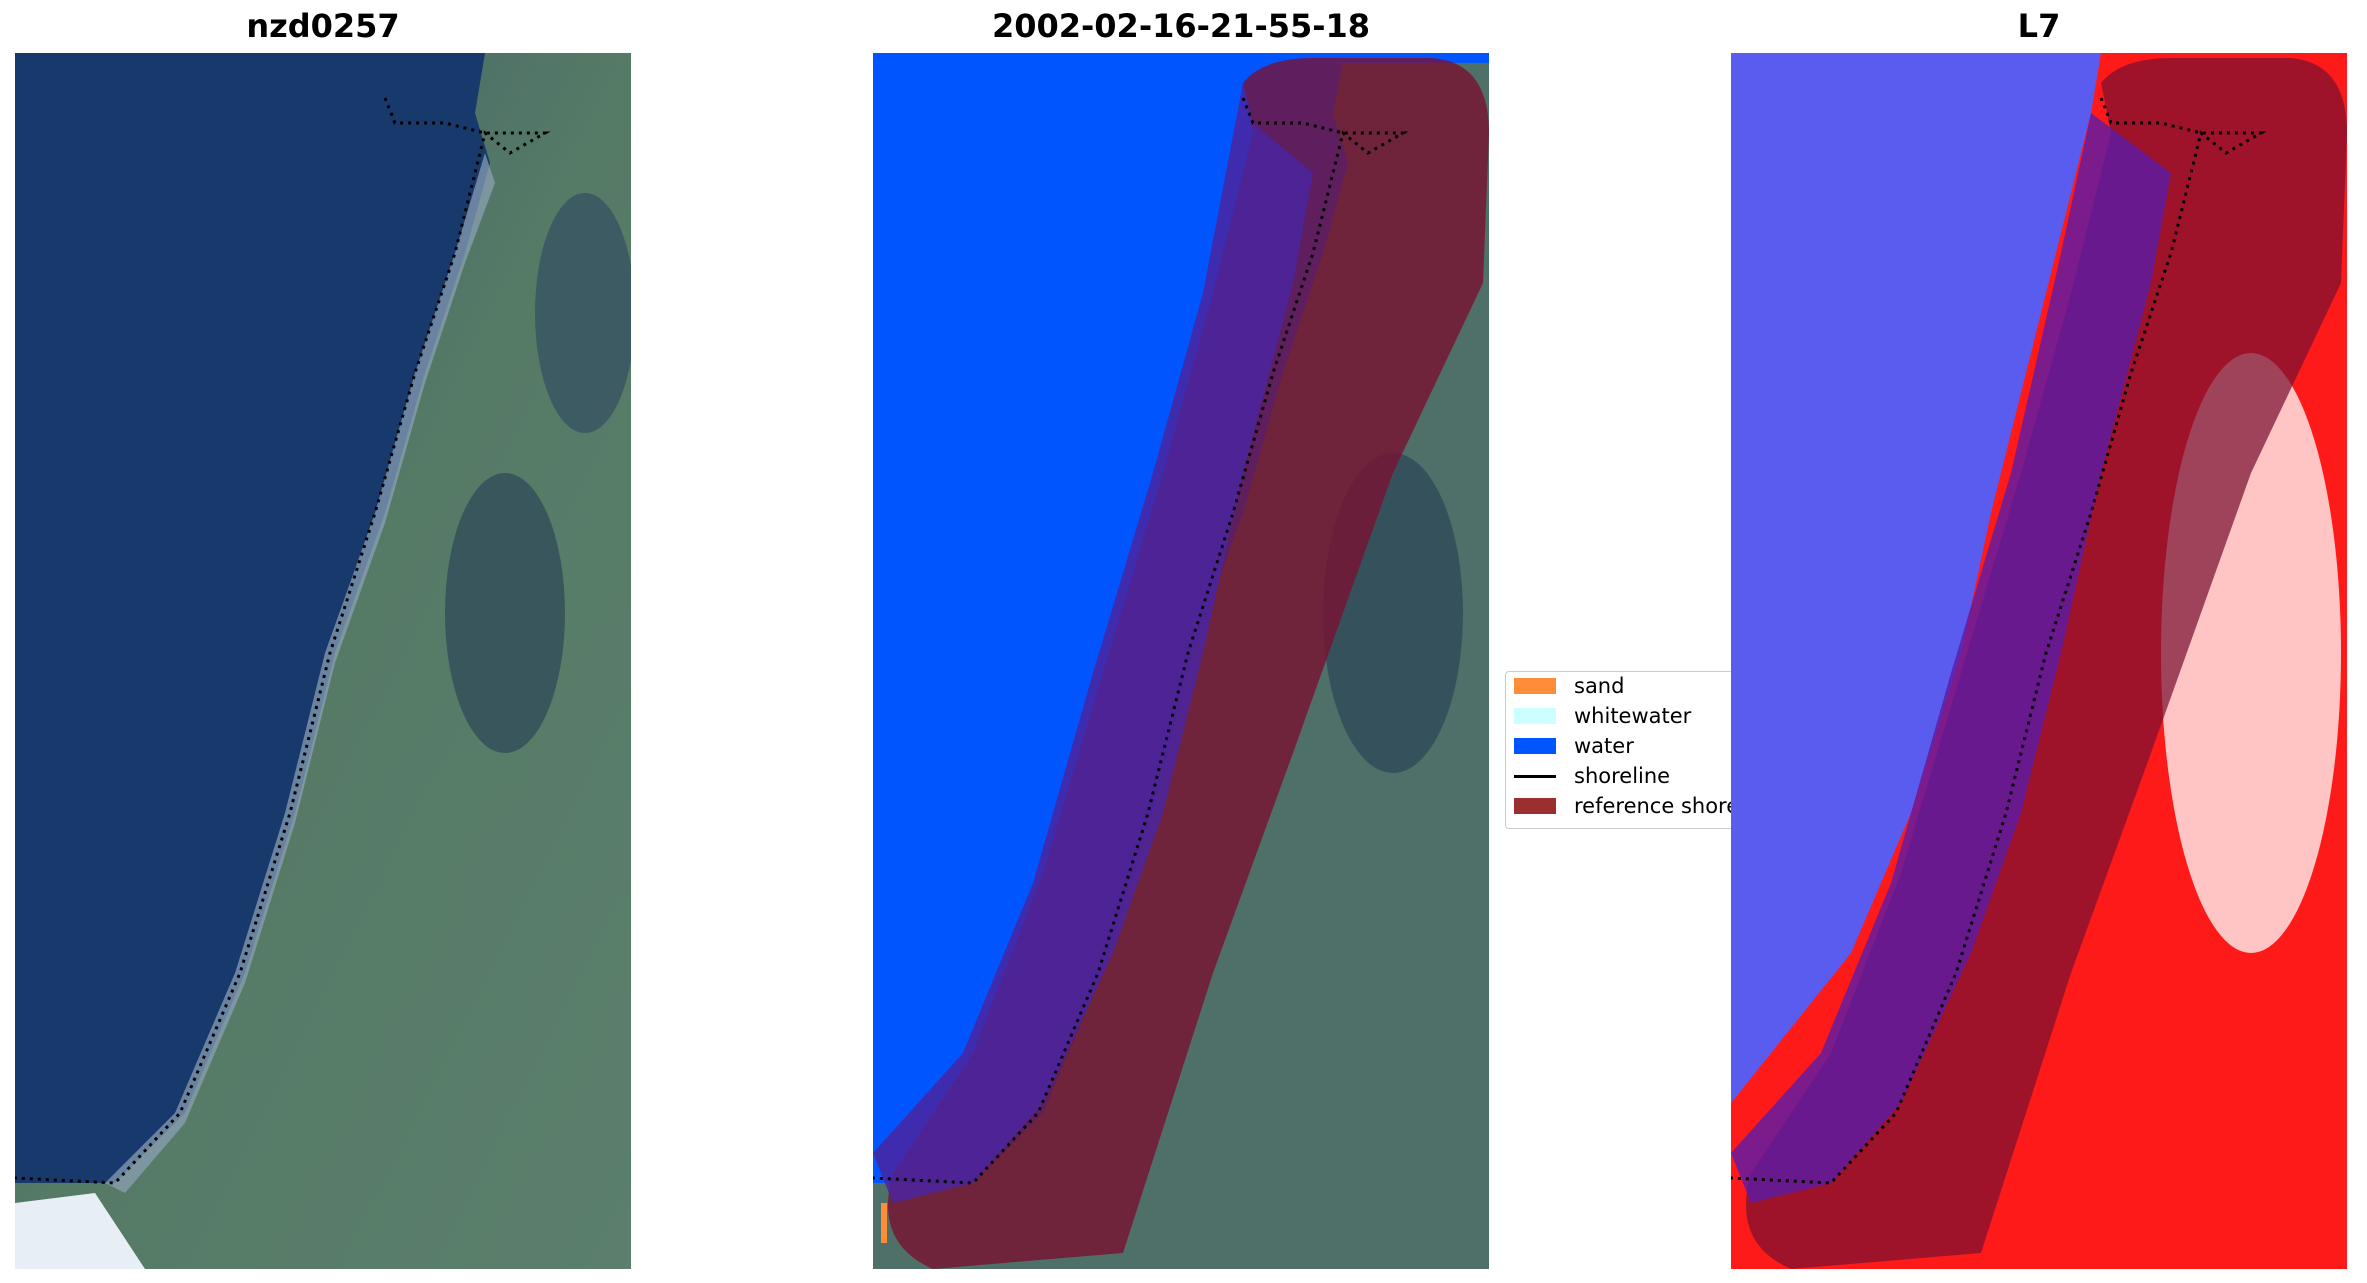  I want to click on white-surf, so click(80, 1231).